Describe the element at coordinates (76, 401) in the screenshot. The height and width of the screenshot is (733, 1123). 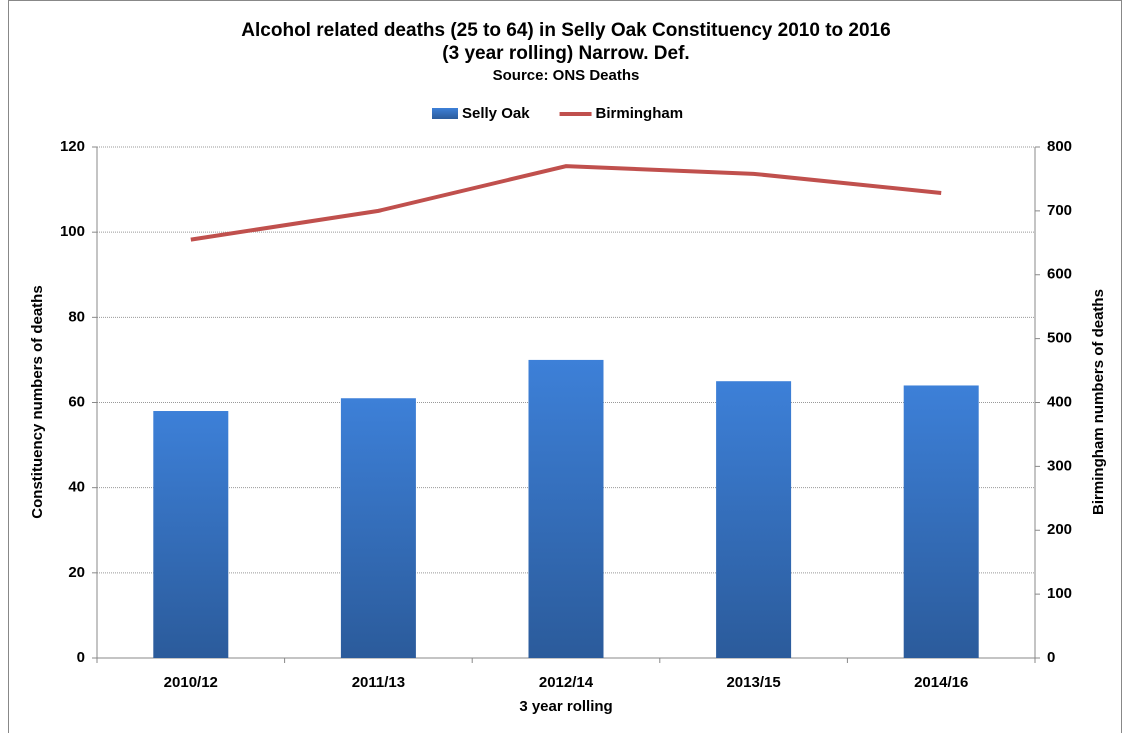
I see `y-tick-label: 60` at that location.